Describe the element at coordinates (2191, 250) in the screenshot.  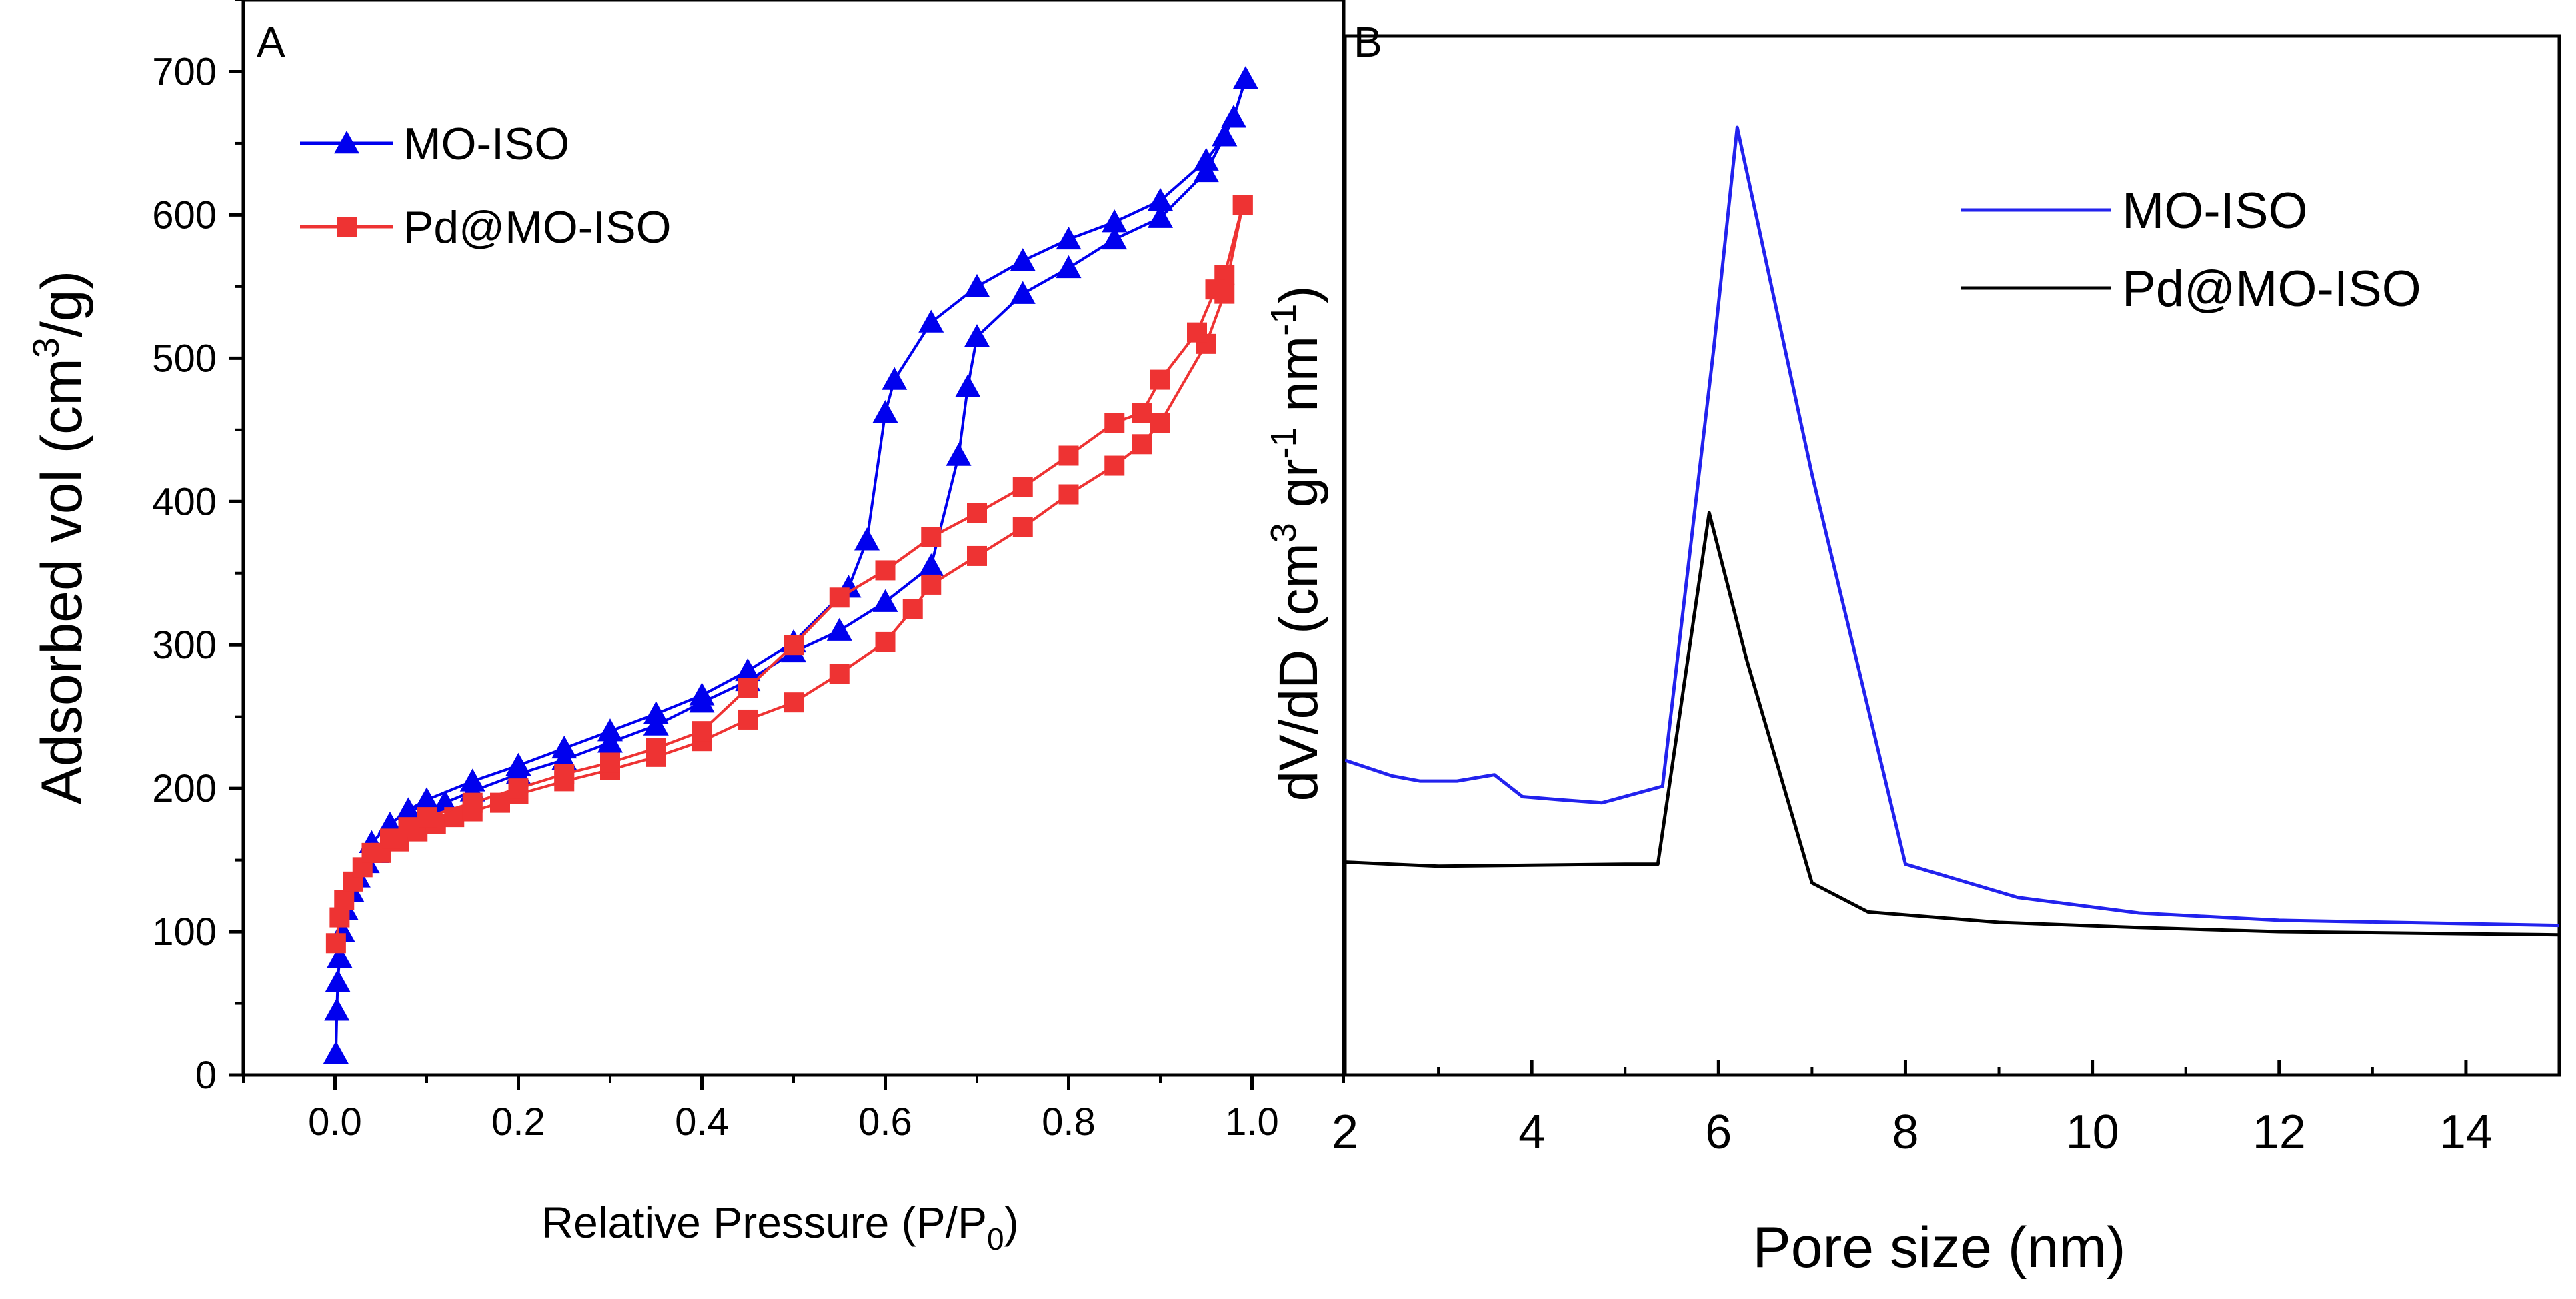
I see `panel-b-legend: MO-ISO Pd@MO-ISO` at that location.